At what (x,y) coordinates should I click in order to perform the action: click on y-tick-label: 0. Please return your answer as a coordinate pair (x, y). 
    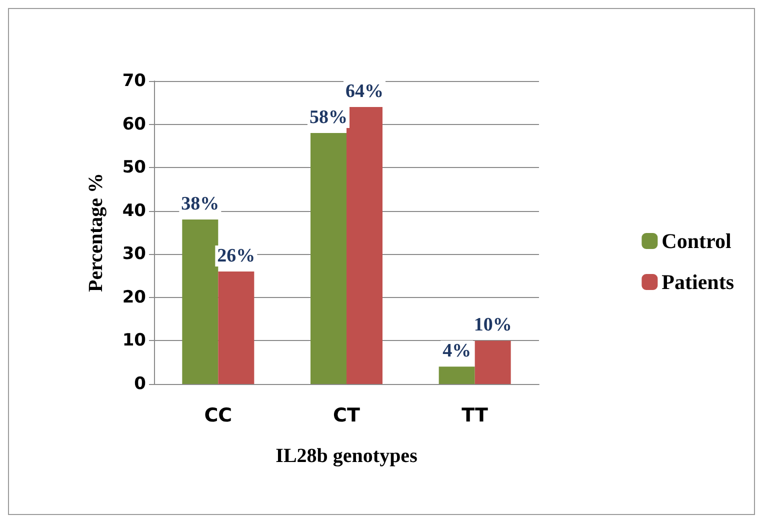
    Looking at the image, I should click on (140, 384).